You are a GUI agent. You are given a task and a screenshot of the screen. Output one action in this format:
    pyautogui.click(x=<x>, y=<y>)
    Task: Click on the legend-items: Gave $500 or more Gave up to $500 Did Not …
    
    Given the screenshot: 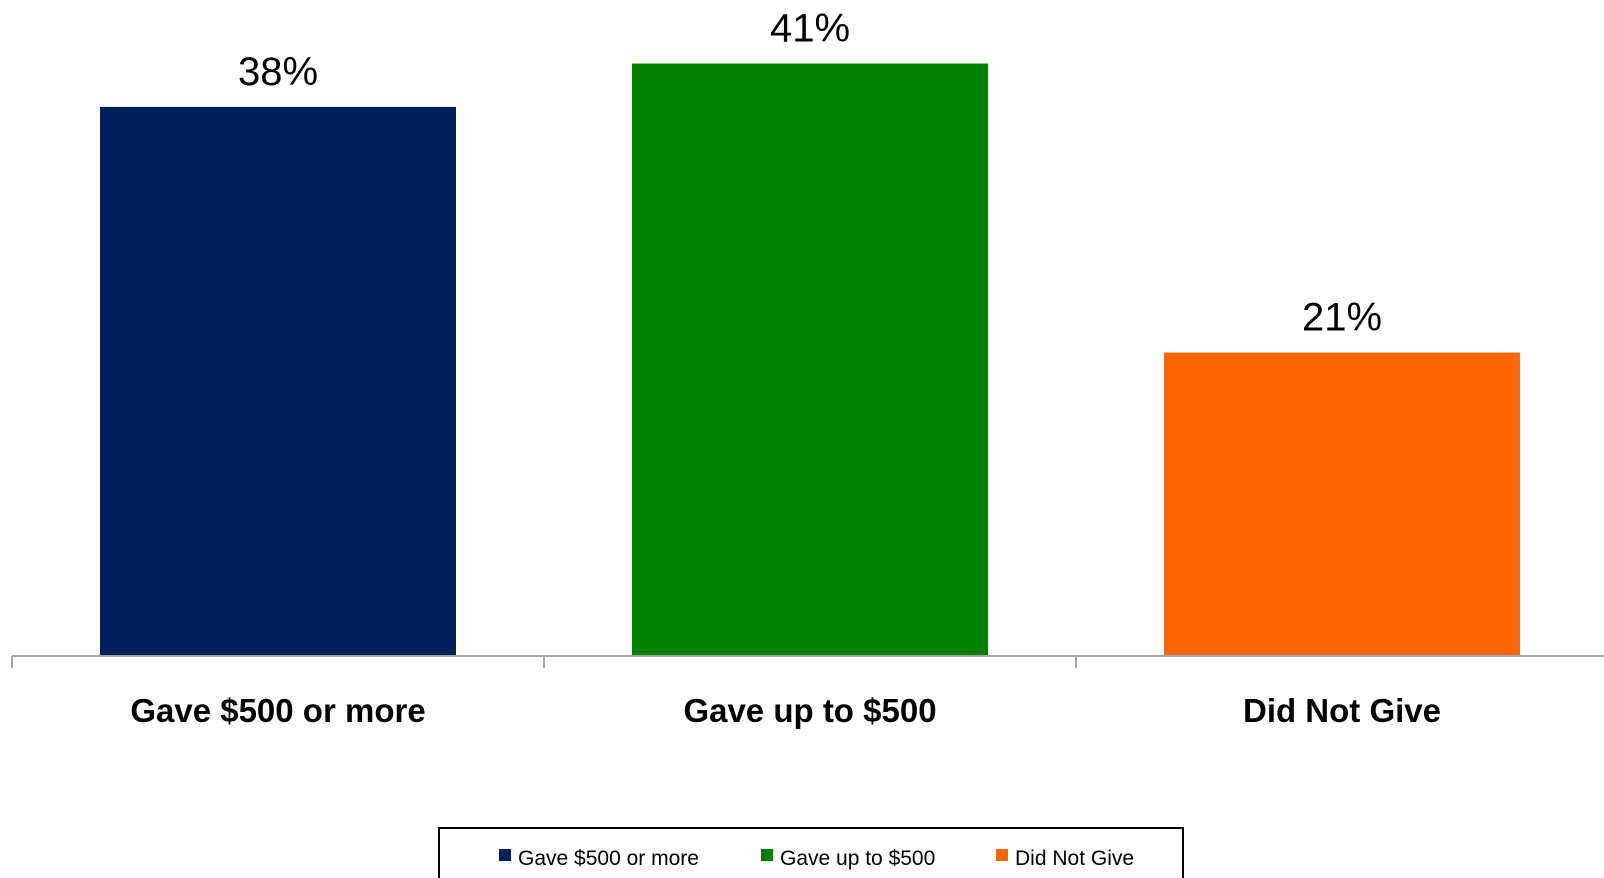 What is the action you would take?
    pyautogui.click(x=816, y=858)
    